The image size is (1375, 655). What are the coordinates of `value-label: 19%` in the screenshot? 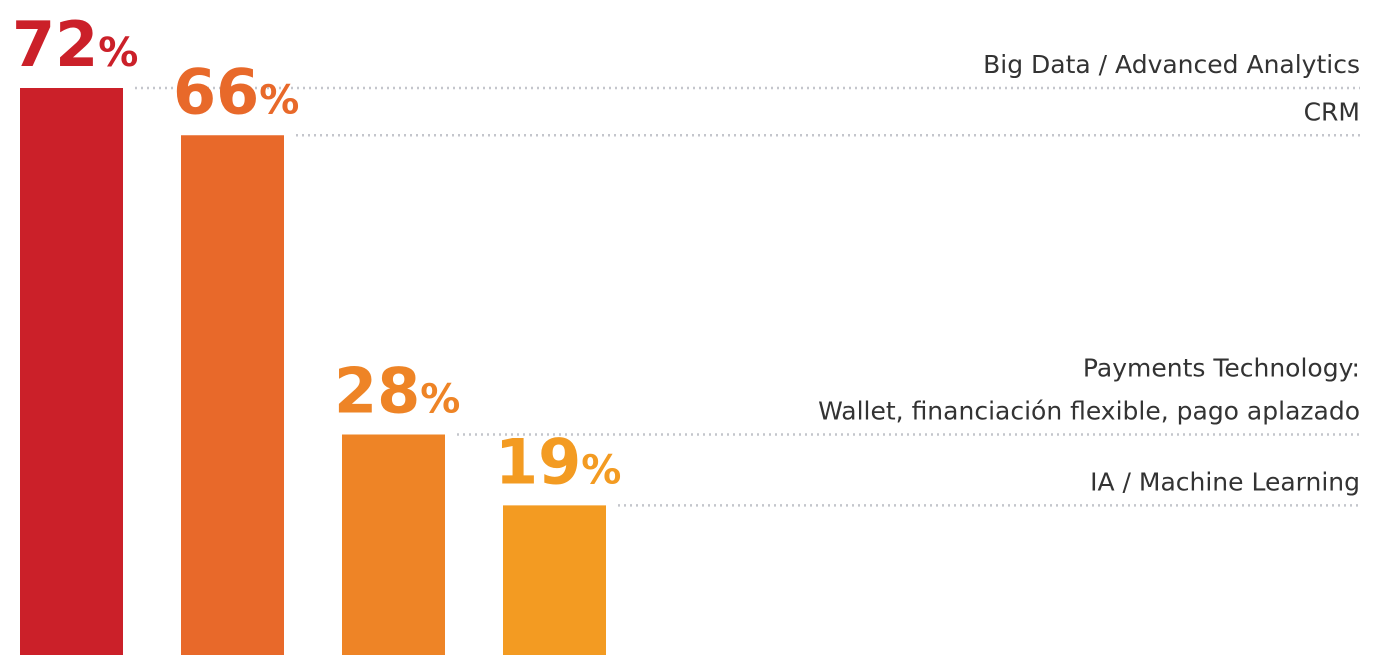 It's located at (558, 461).